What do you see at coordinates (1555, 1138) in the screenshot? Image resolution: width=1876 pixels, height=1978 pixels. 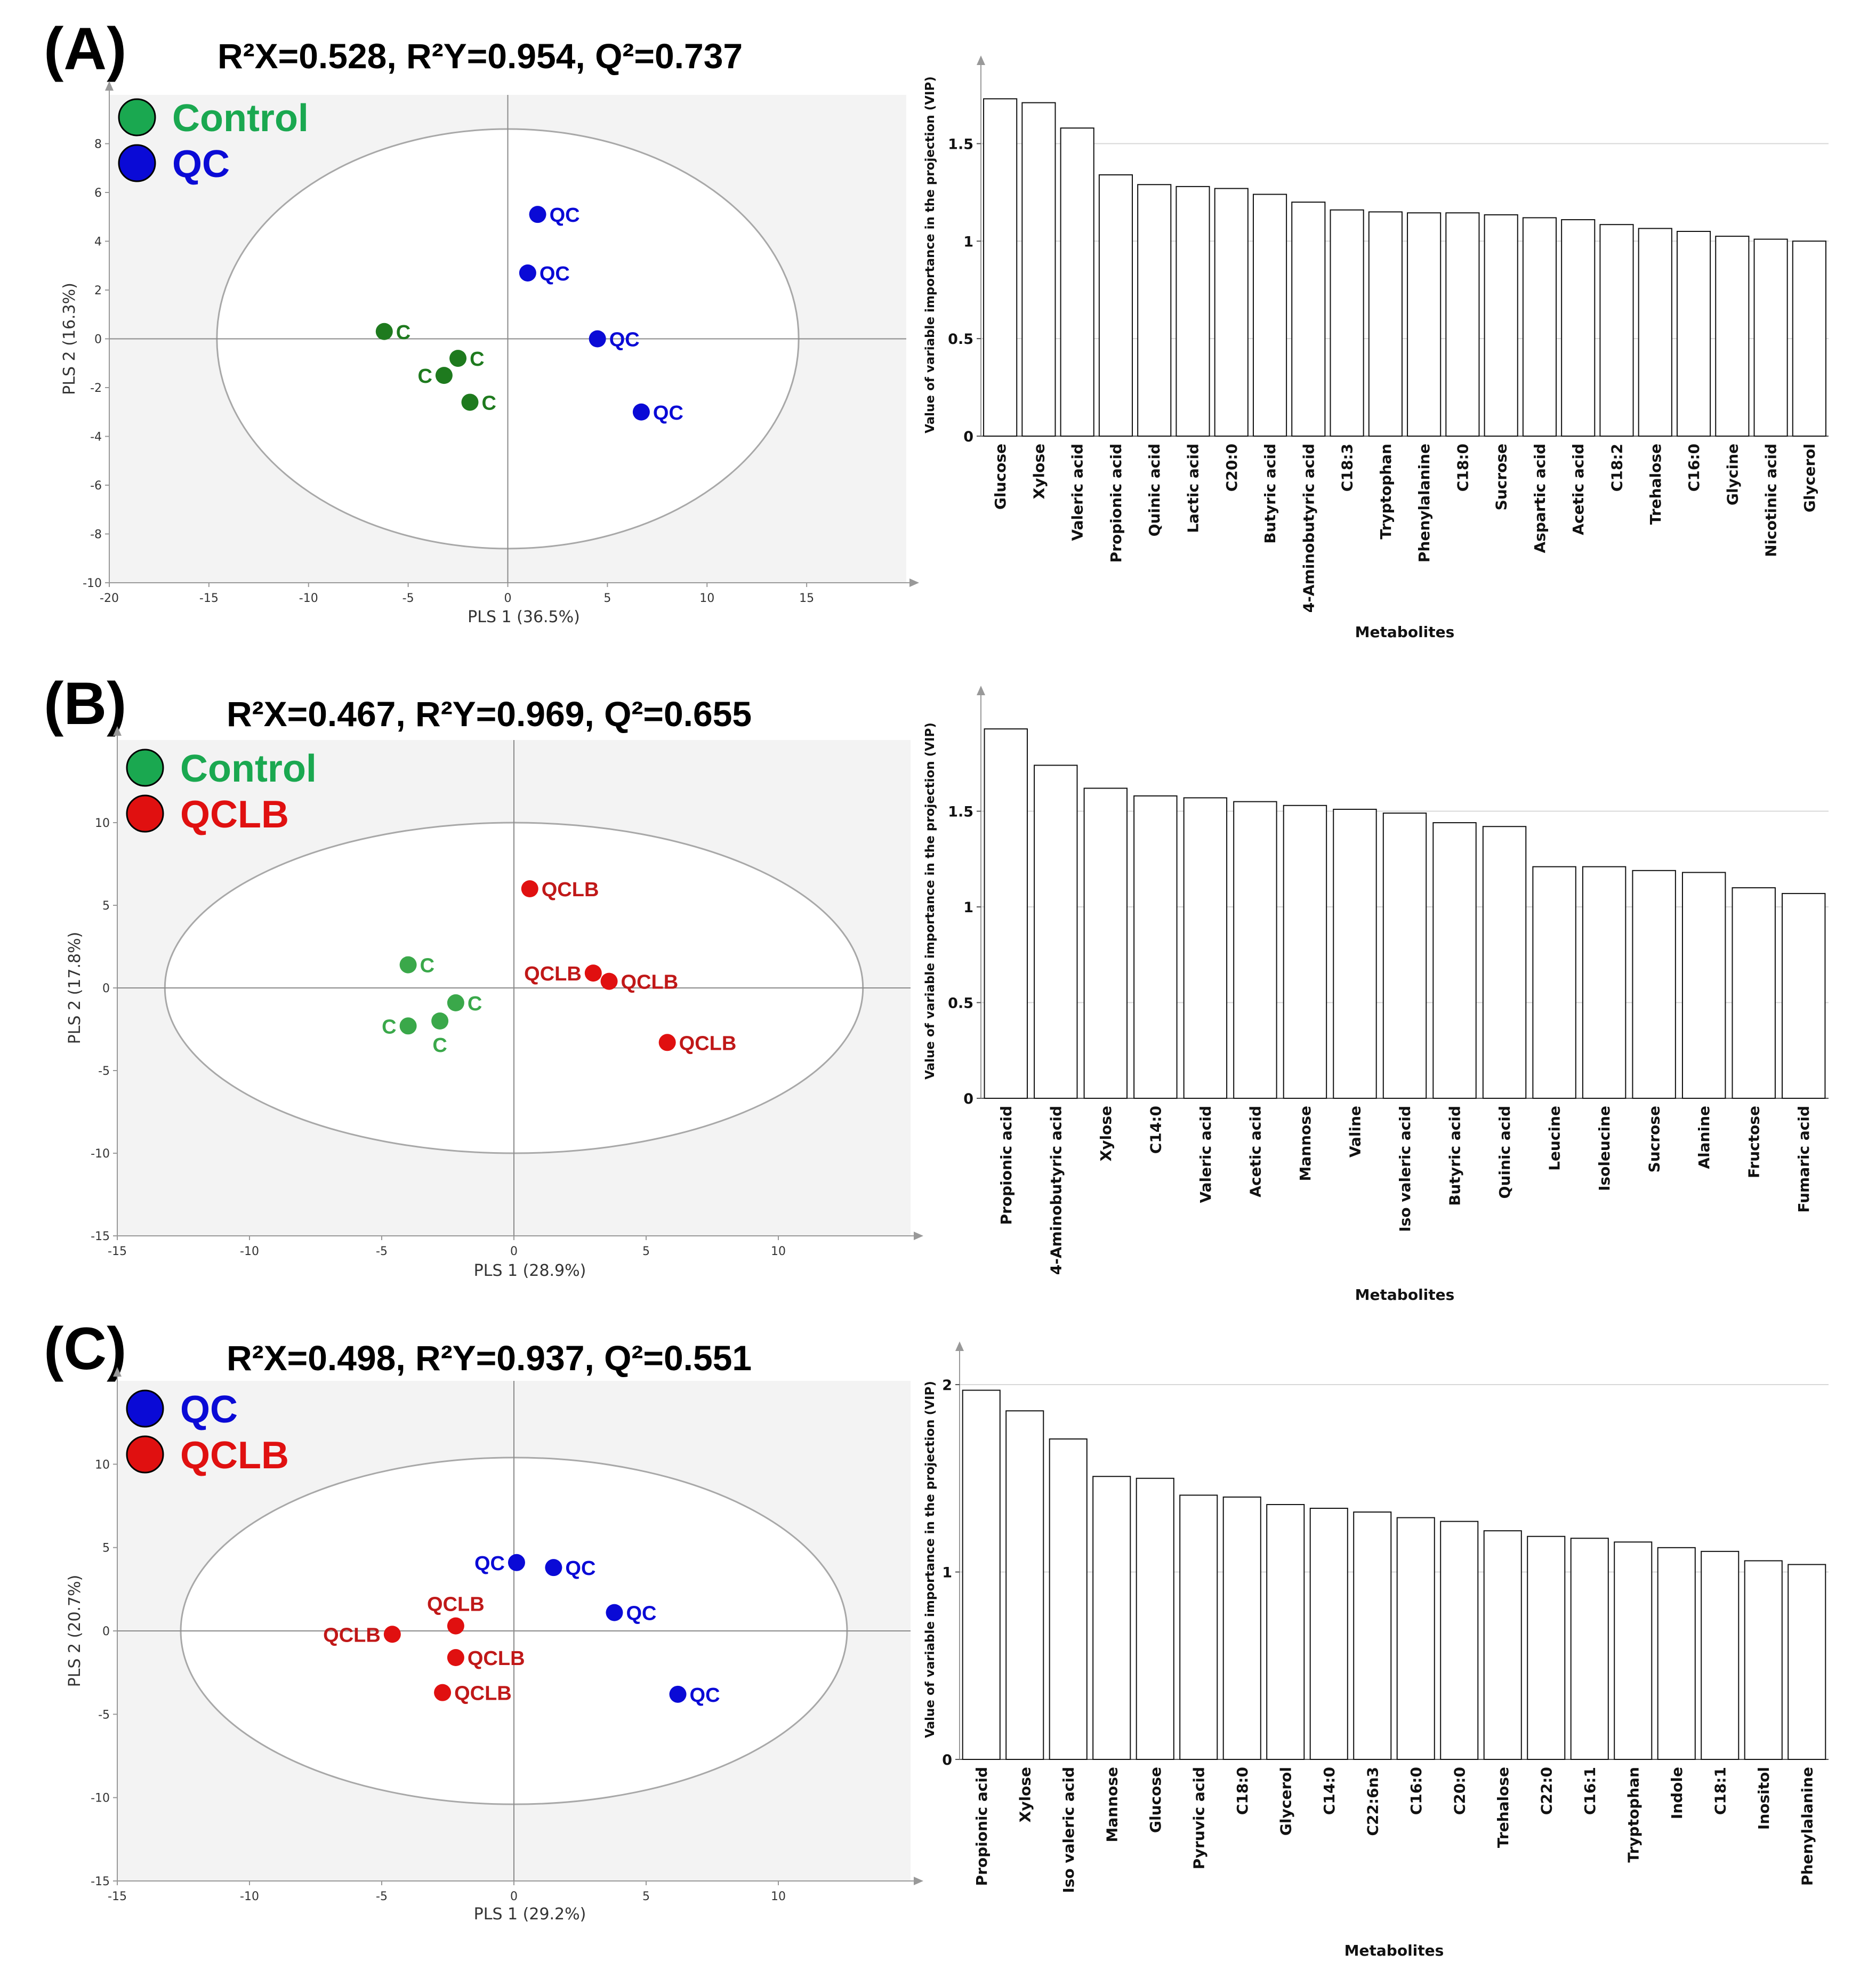 I see `vip-category-label: Leucine` at bounding box center [1555, 1138].